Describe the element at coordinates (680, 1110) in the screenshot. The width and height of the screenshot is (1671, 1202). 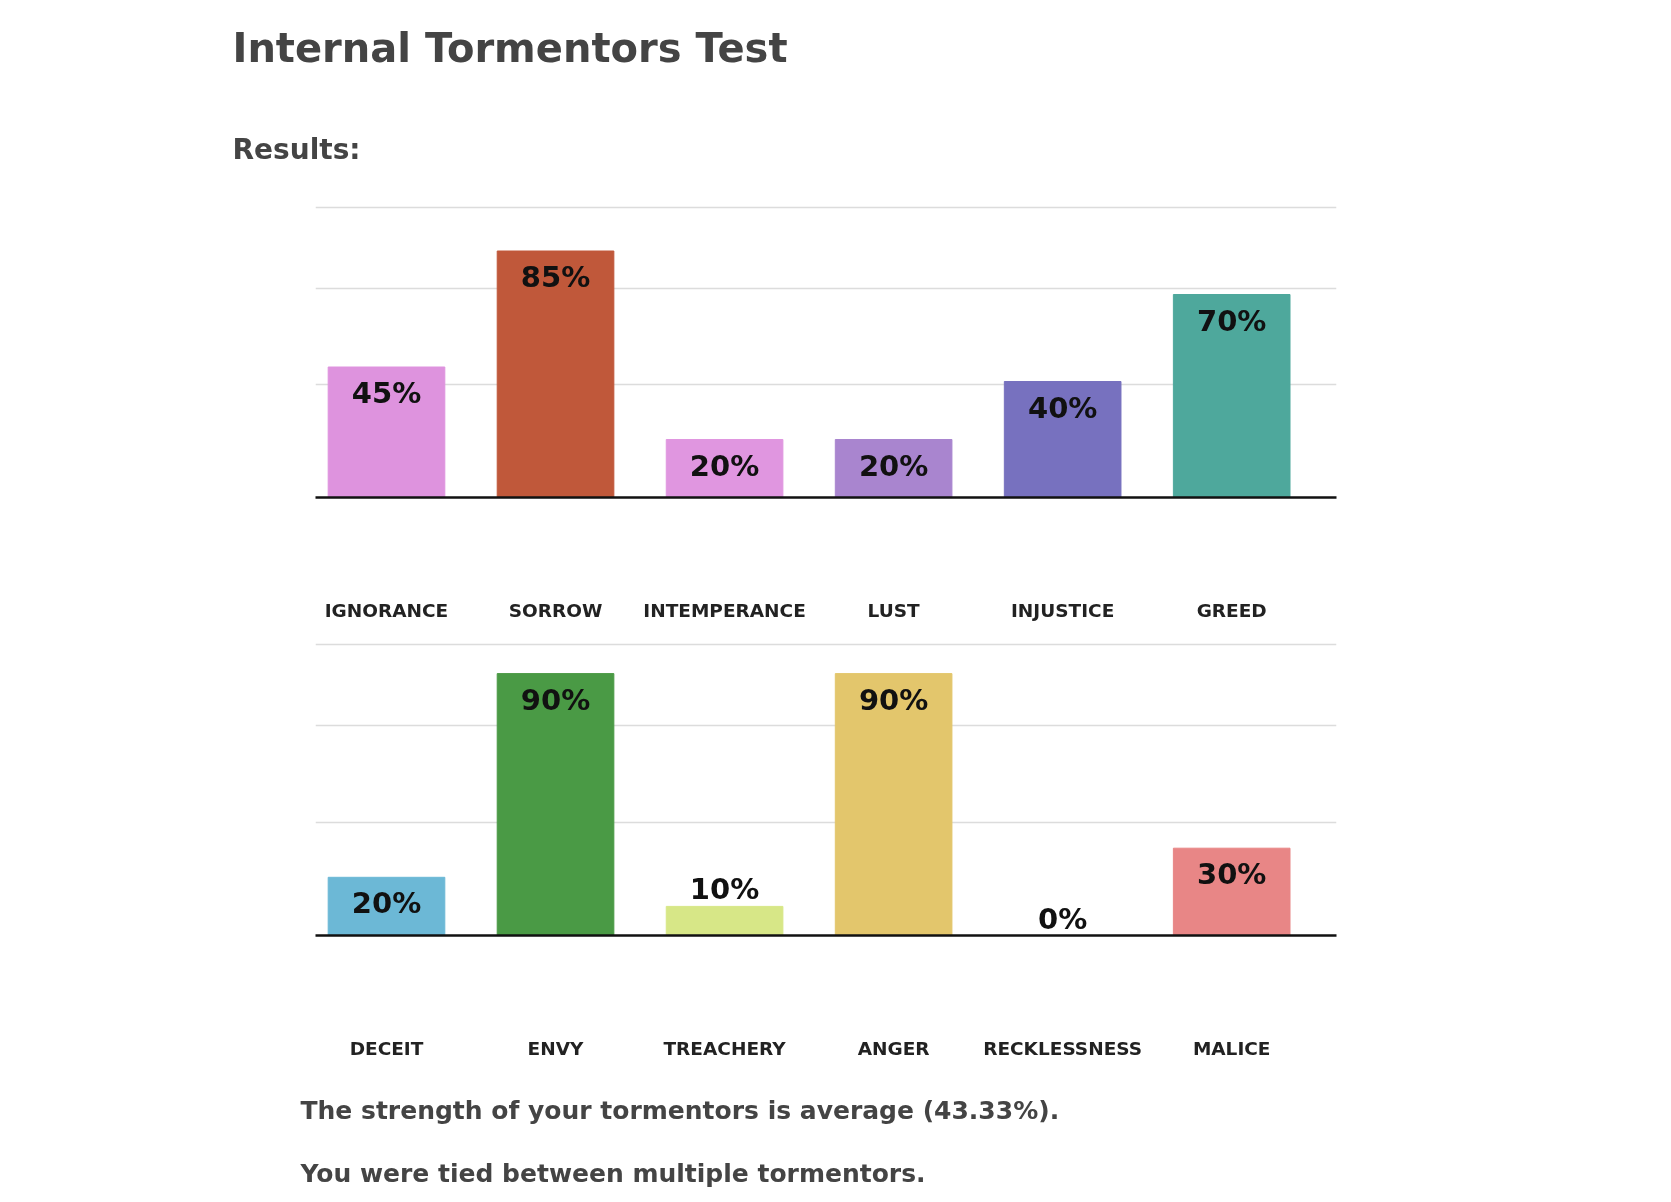
I see `text: The strength of your tormentors is average (43.33%).` at that location.